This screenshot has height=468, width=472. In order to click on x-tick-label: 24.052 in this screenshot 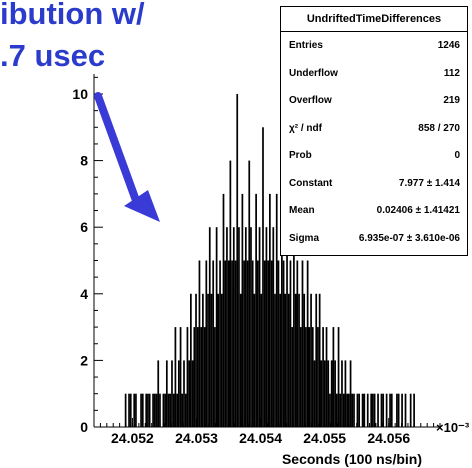, I will do `click(132, 438)`.